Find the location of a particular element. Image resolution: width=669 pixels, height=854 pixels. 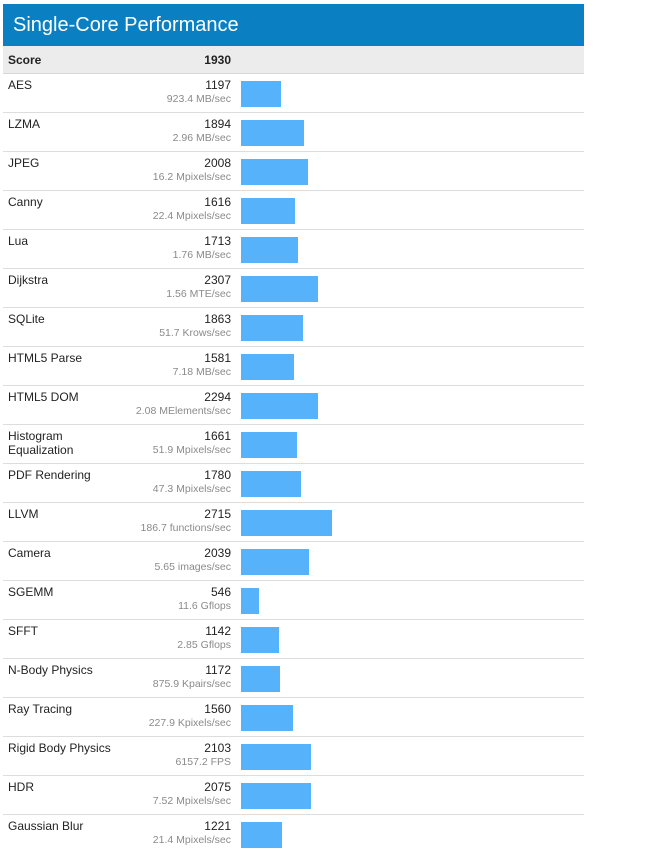

benchmark-row: SQLite 1863 51.7 Krows/sec is located at coordinates (293, 327).